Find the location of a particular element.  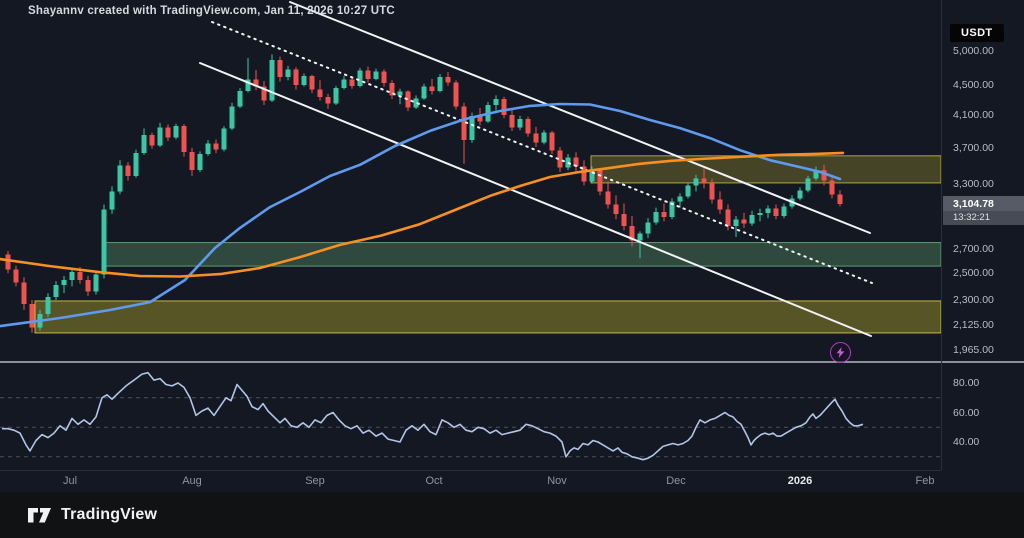

price-axis-label: 2,700.00 is located at coordinates (973, 249).